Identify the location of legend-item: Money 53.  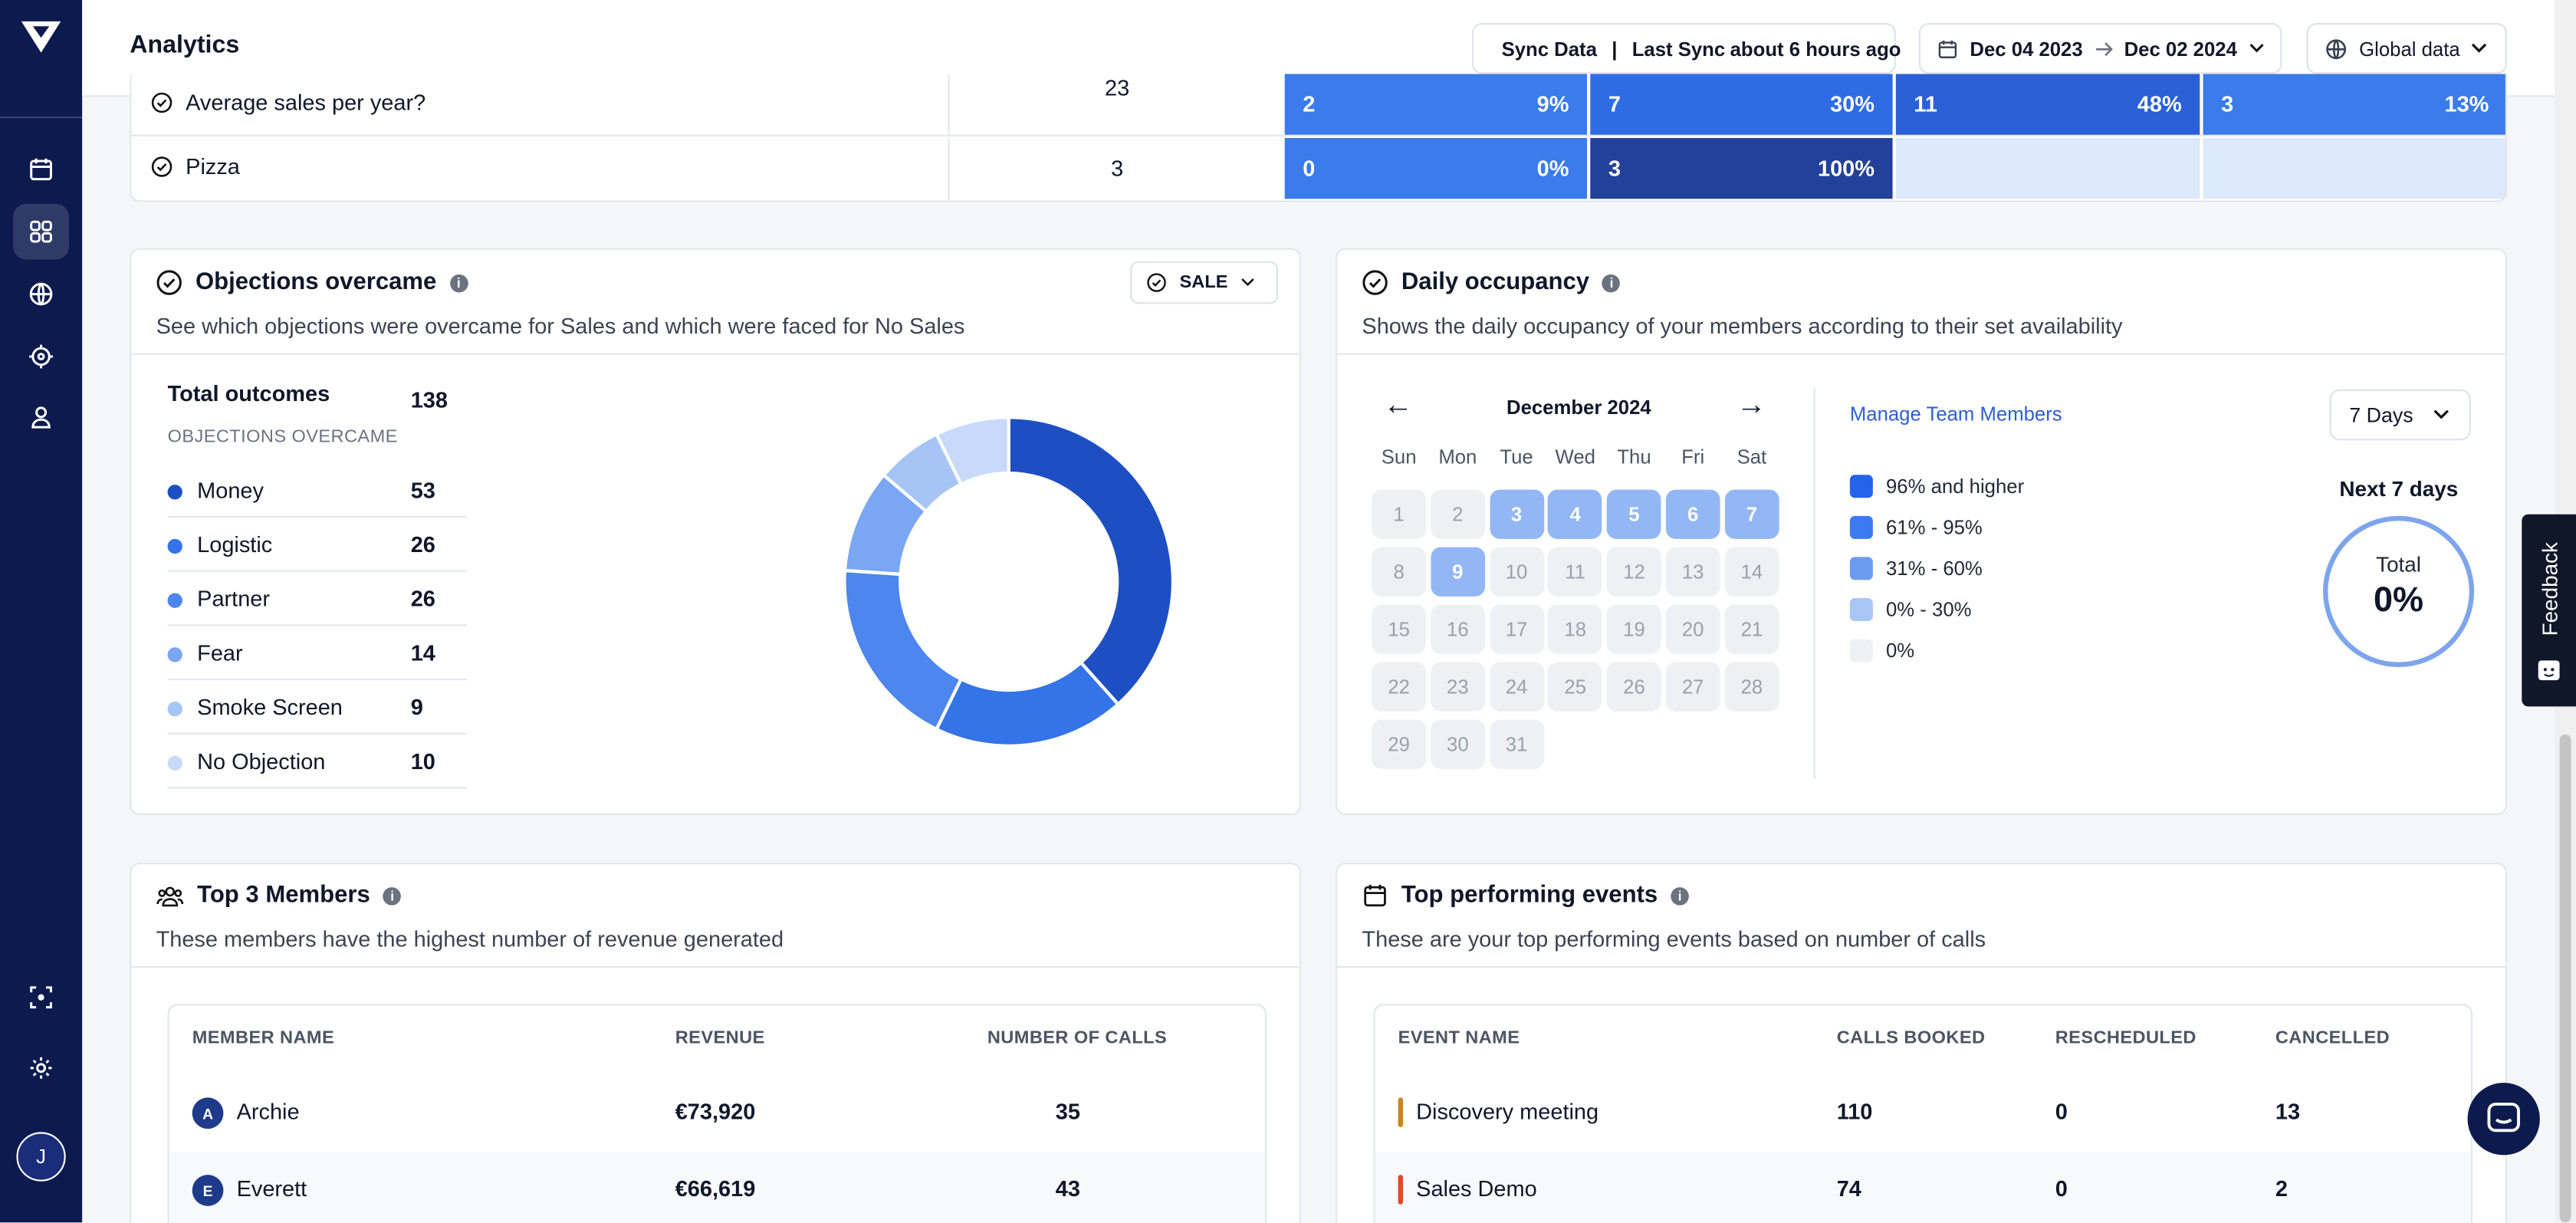
(317, 490).